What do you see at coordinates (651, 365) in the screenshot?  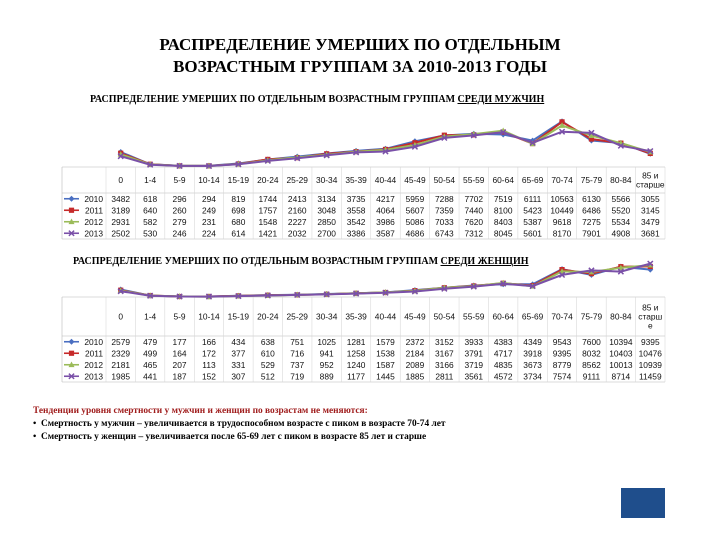 I see `data-label: 10939` at bounding box center [651, 365].